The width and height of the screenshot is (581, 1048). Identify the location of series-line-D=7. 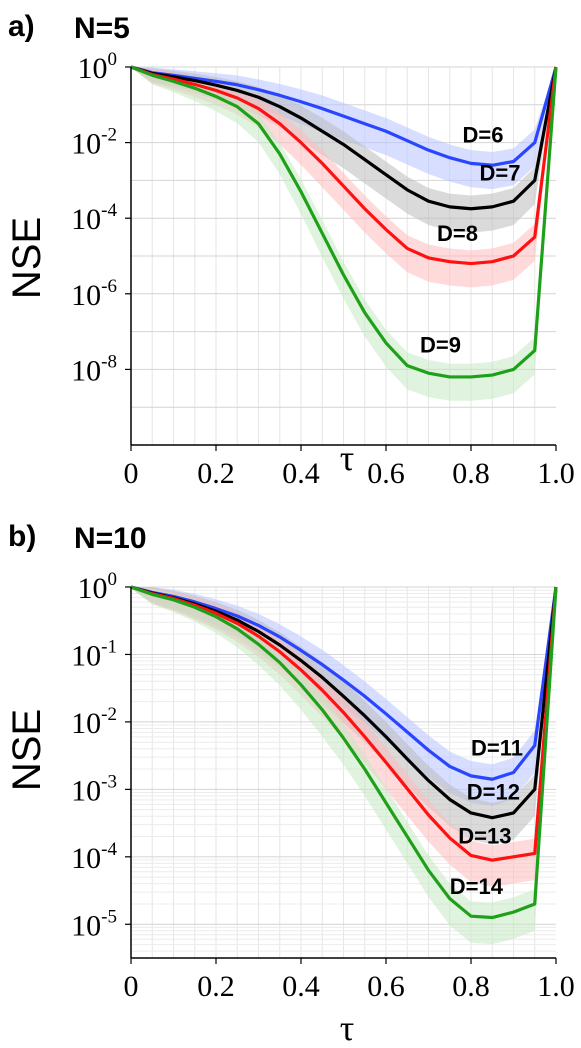
(344, 138).